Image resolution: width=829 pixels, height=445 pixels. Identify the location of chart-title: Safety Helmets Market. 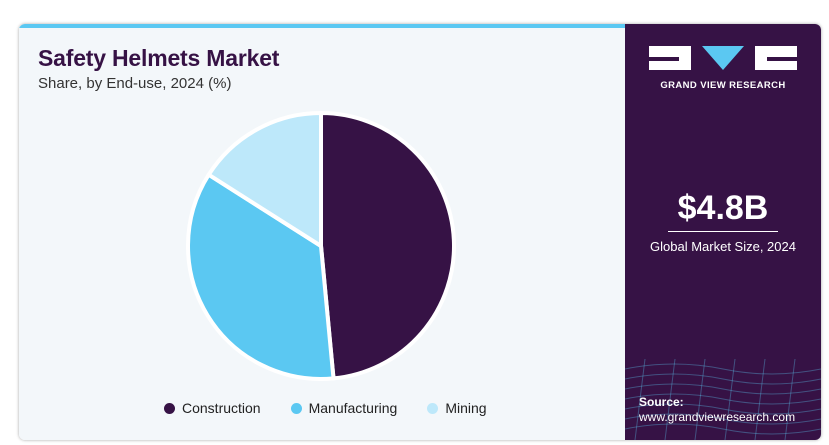
(159, 58).